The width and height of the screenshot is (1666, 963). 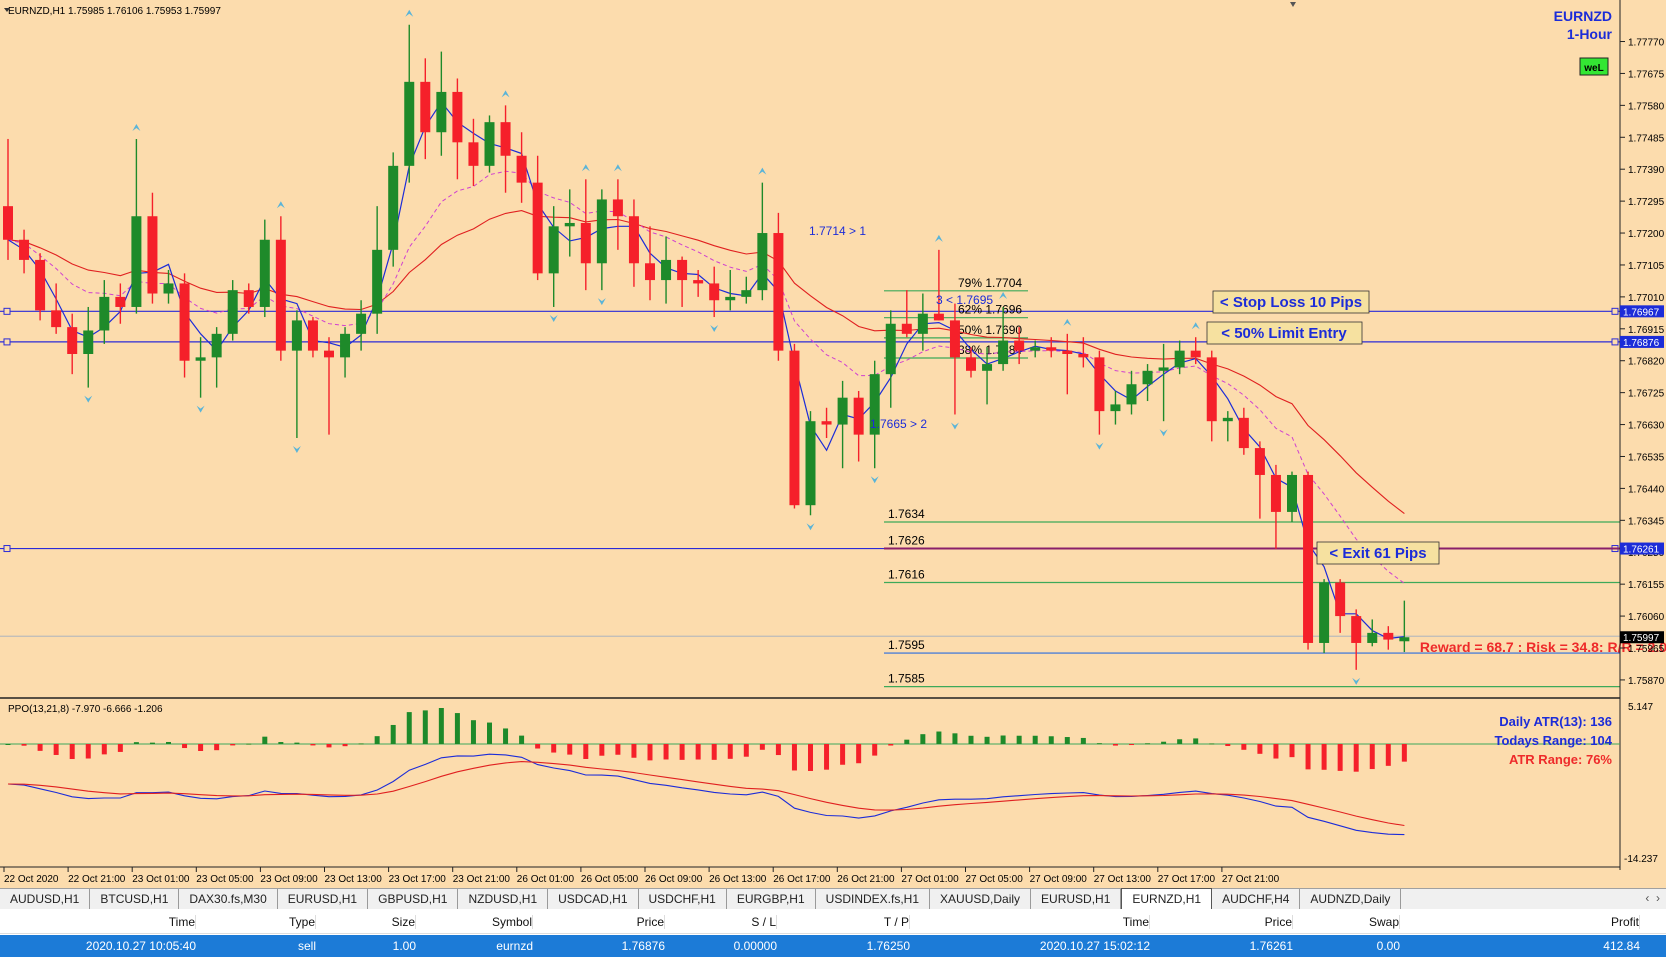 What do you see at coordinates (964, 300) in the screenshot?
I see `swing-retrace-label: 3 < 1.7695` at bounding box center [964, 300].